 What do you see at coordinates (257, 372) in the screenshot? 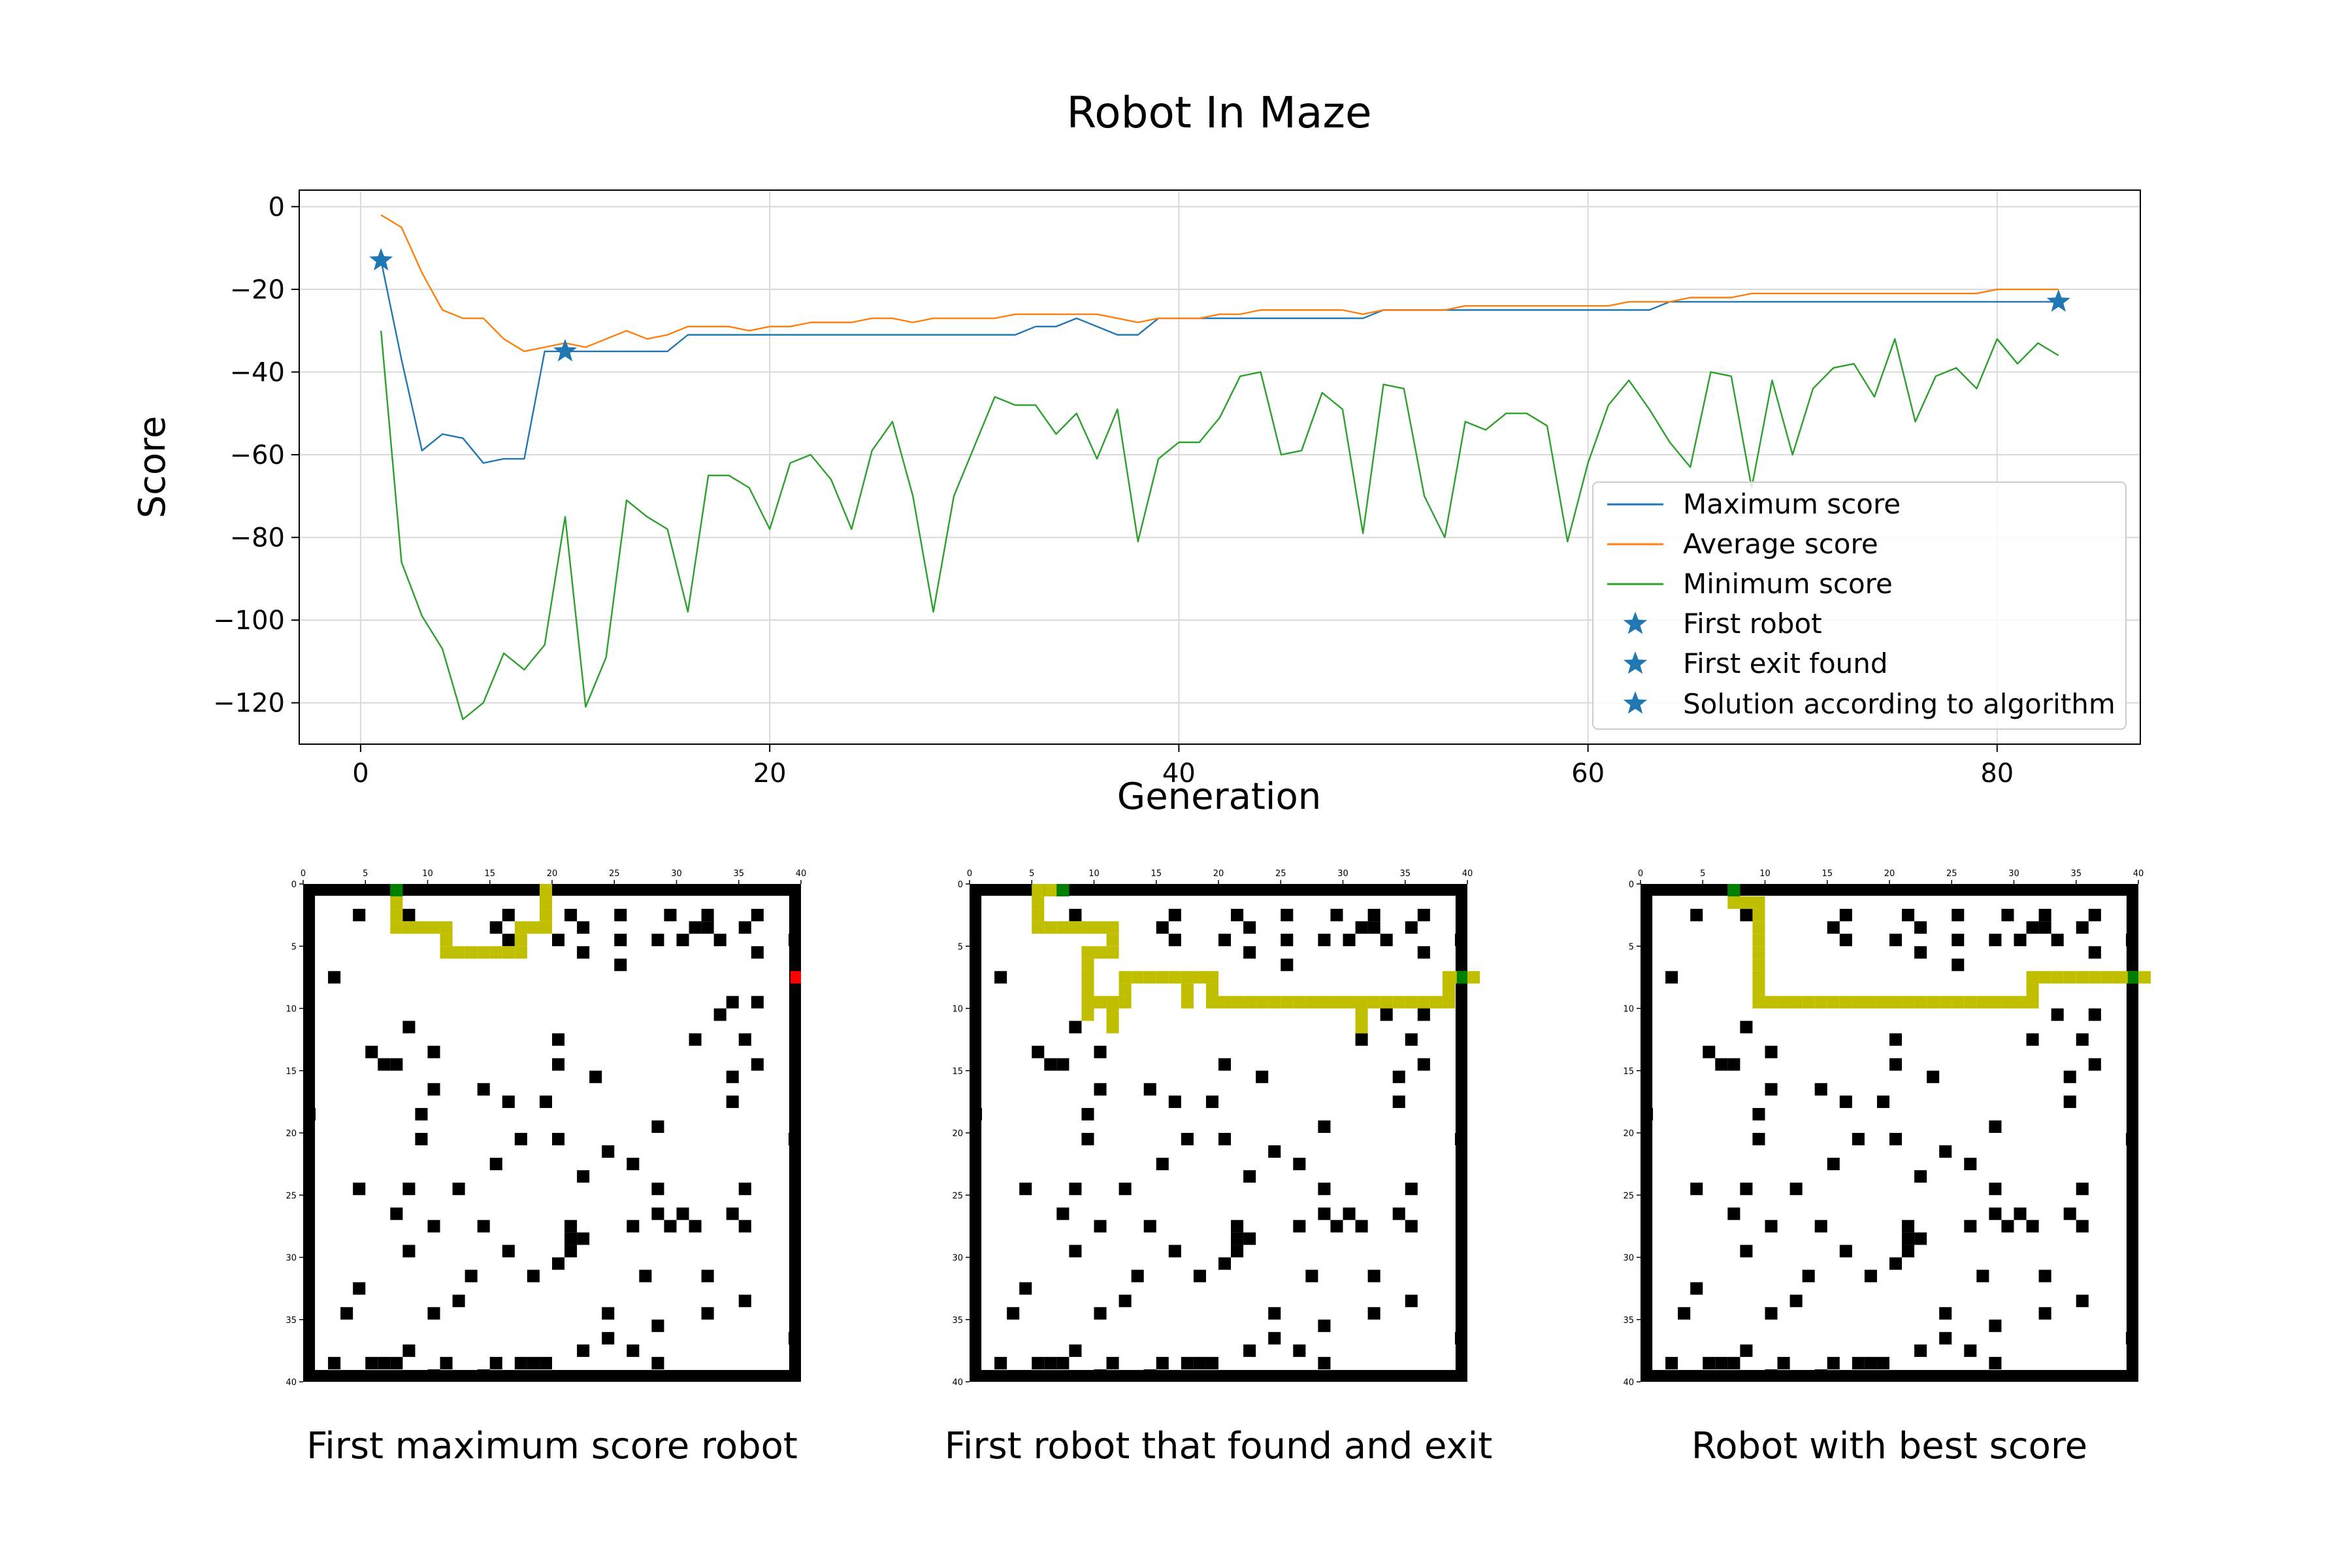
I see `y-tick-label: −40` at bounding box center [257, 372].